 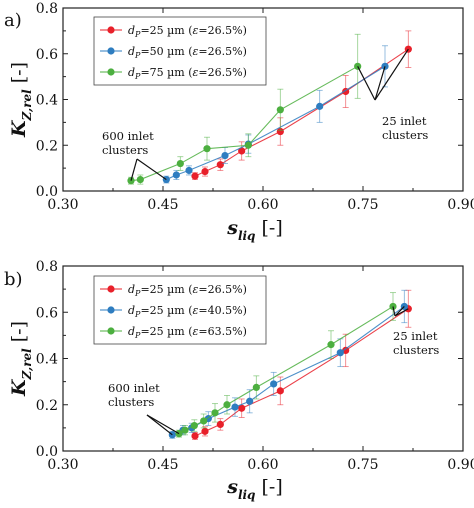 I want to click on legend-entry: dP=25 µm (ε=63.5%), so click(x=187, y=332).